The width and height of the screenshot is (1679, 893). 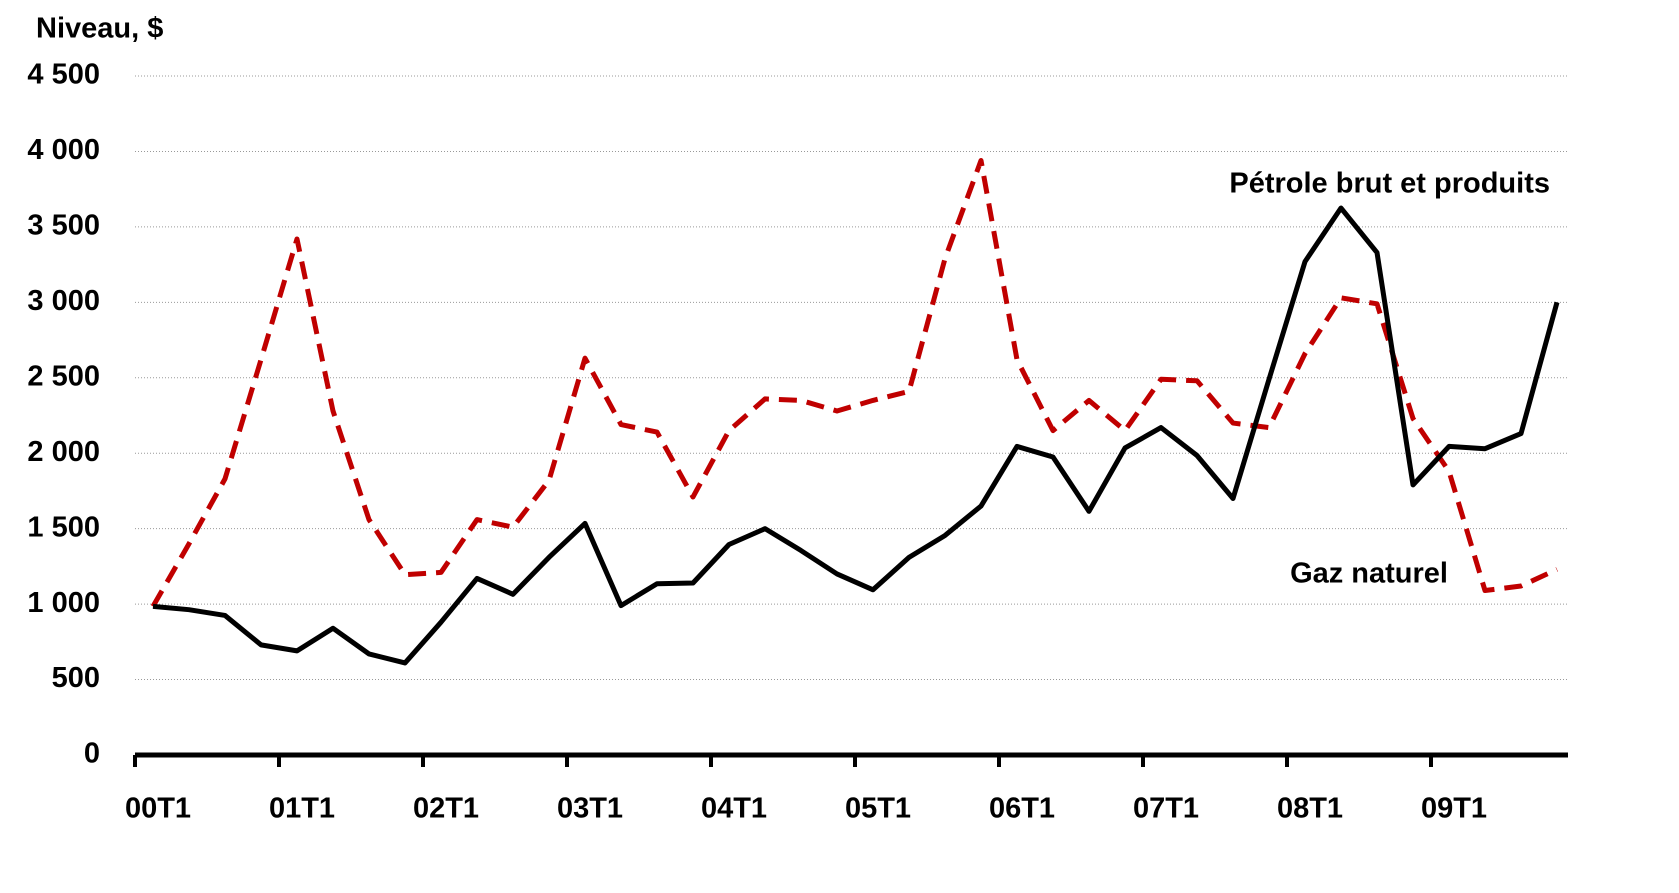 I want to click on series-annotation: Gaz naturel, so click(x=1369, y=574).